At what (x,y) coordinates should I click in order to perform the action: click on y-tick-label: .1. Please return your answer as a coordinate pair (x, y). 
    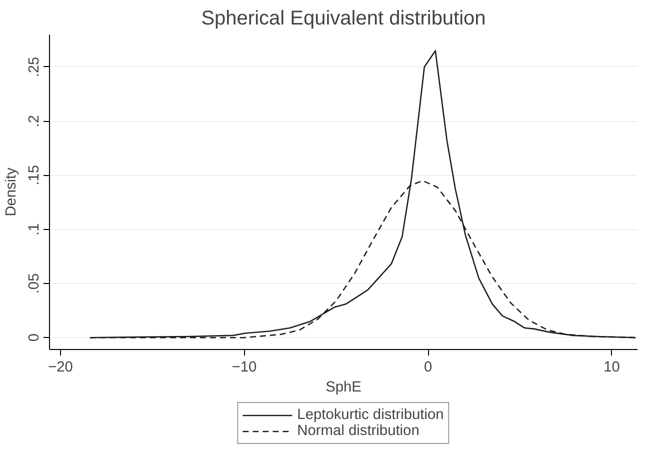
    Looking at the image, I should click on (34, 229).